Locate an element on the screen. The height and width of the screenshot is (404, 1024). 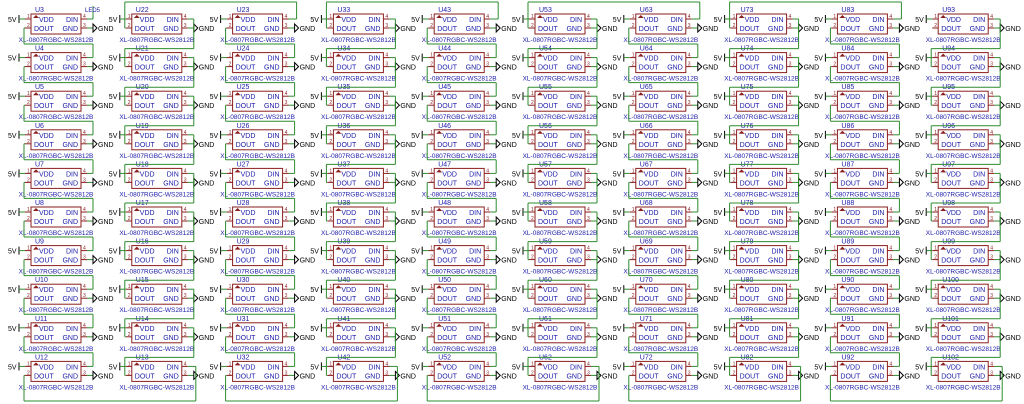
designator: U10 is located at coordinates (41, 280).